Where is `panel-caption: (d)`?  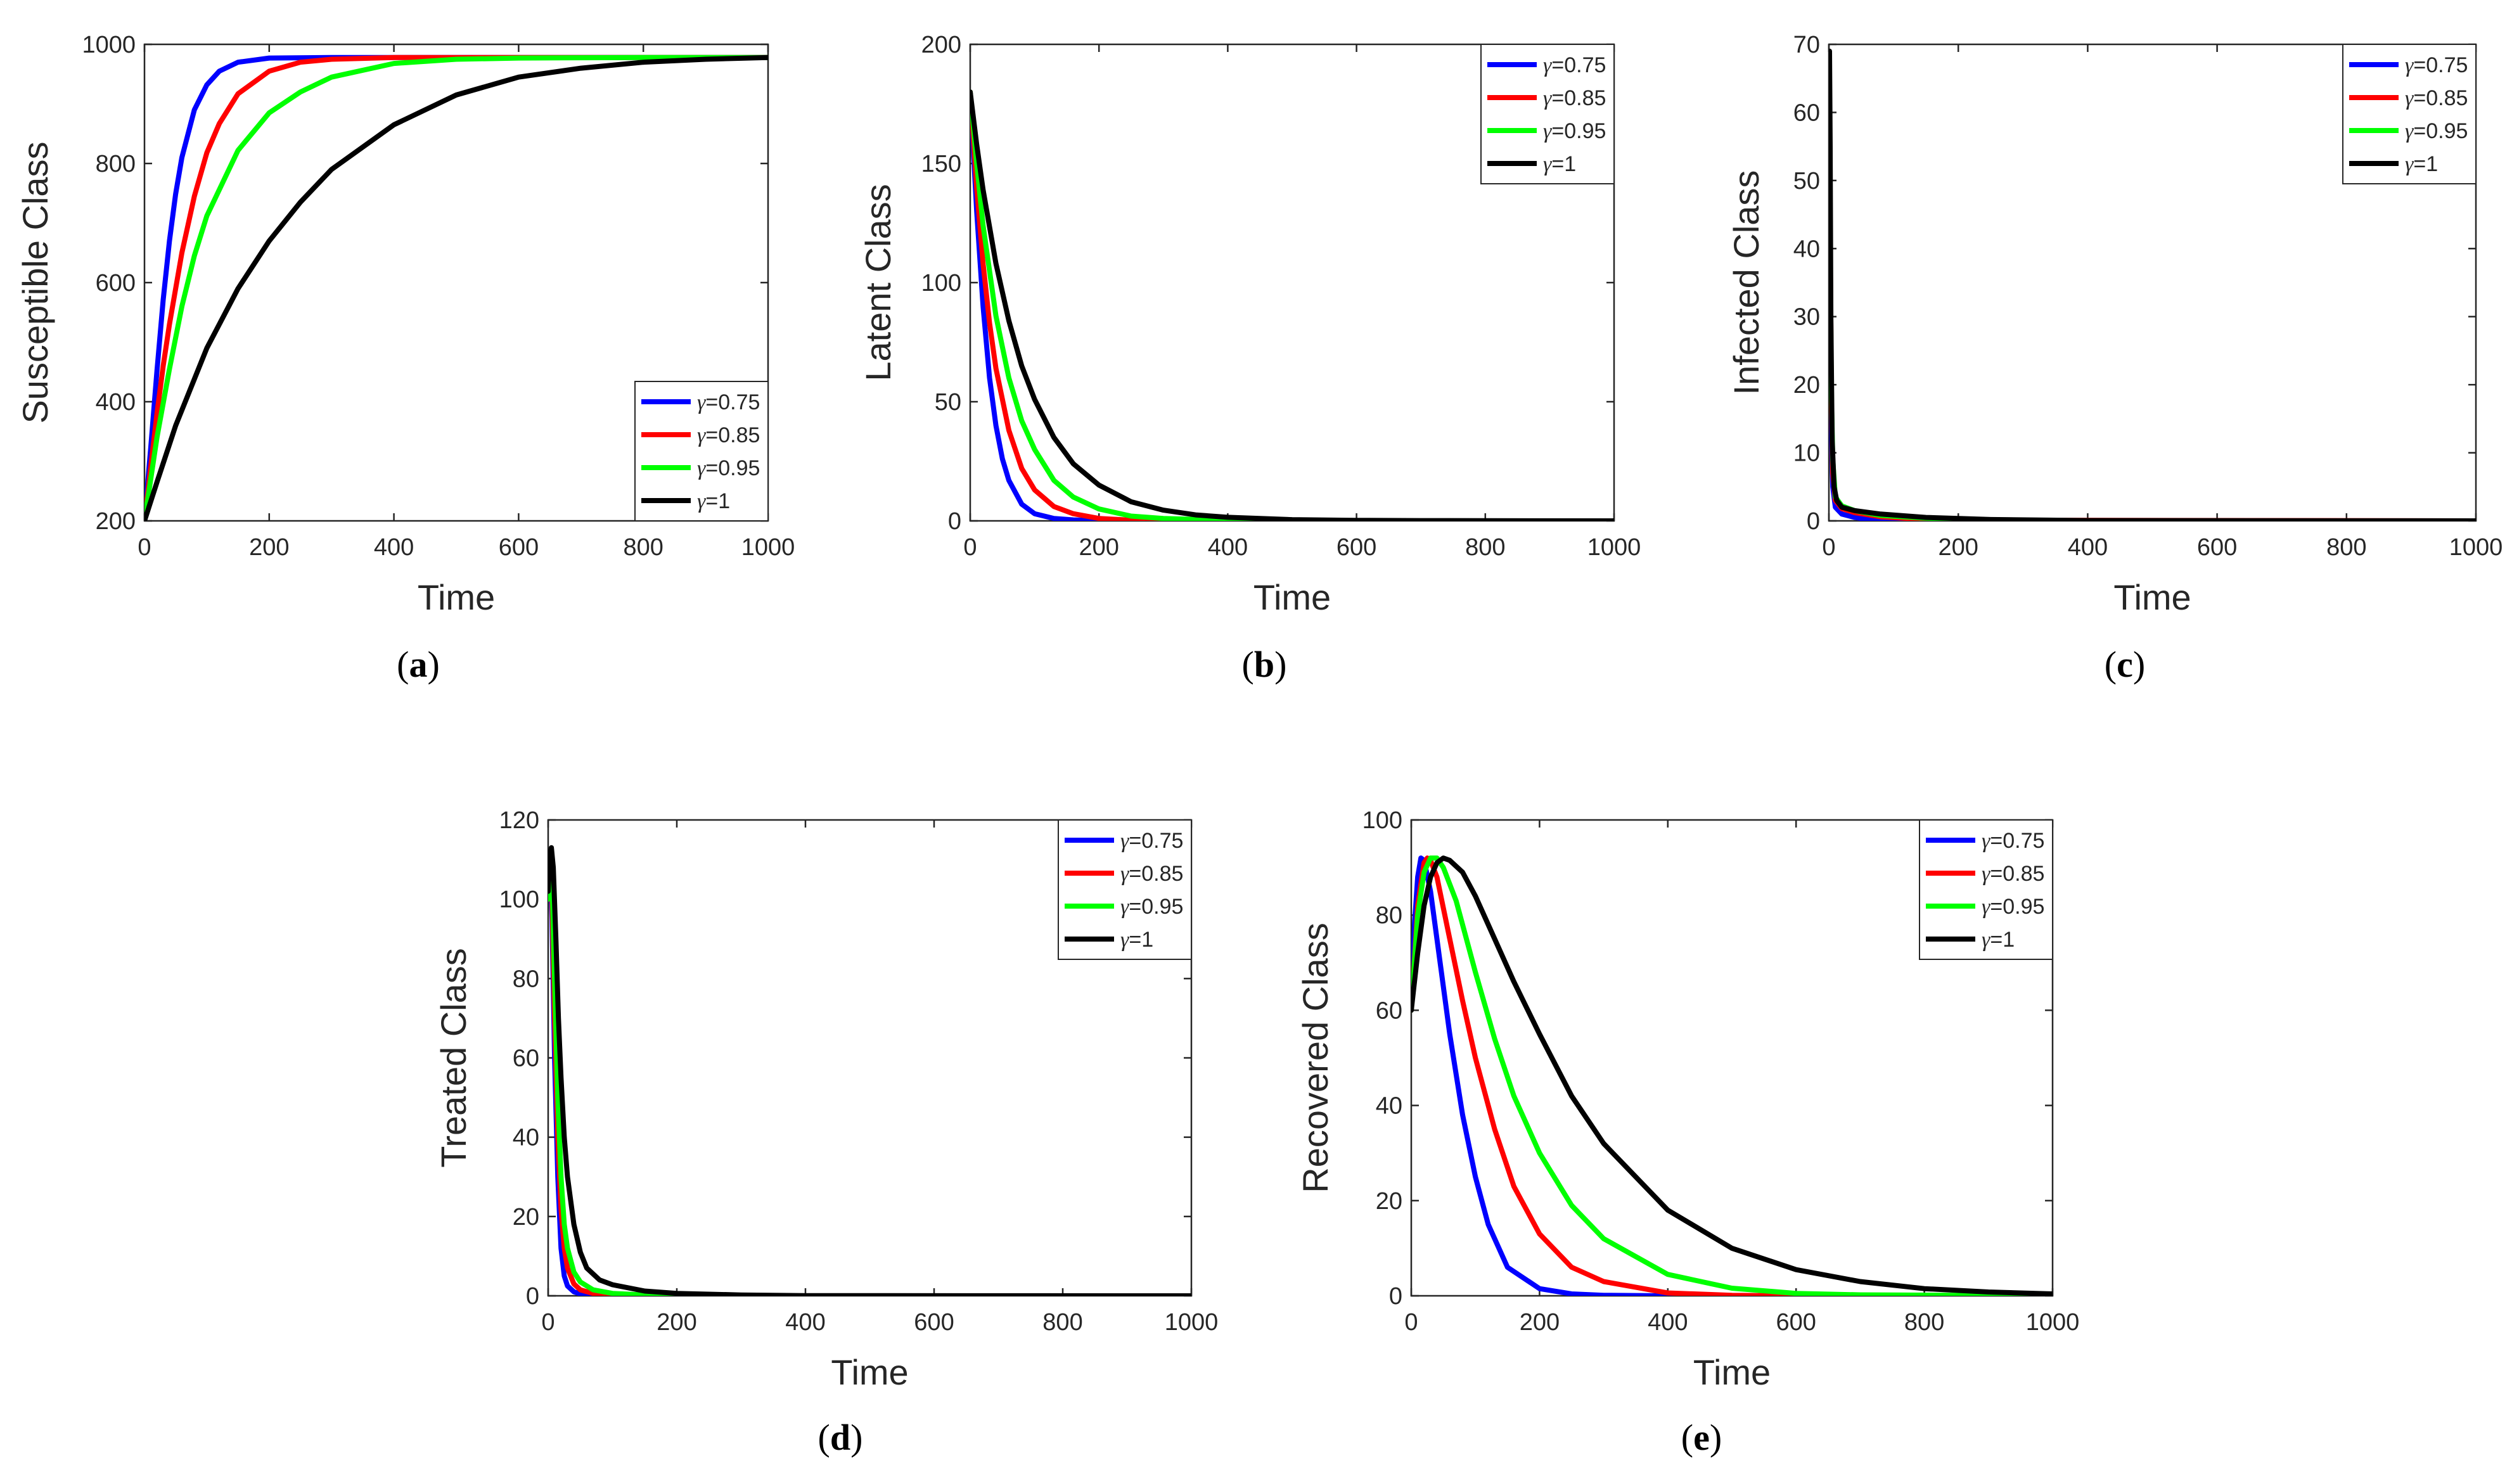
panel-caption: (d) is located at coordinates (840, 1437).